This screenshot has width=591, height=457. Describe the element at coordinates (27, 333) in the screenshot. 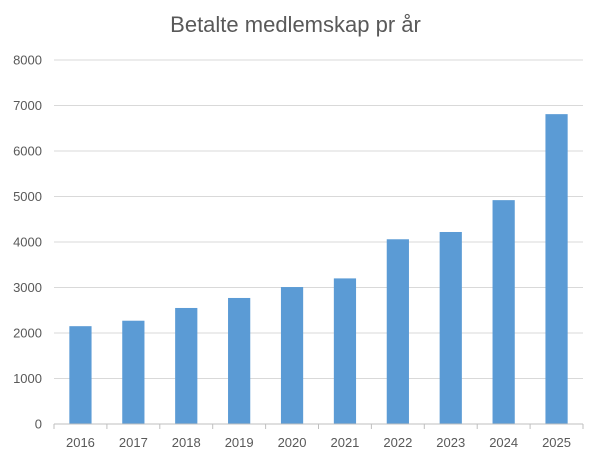

I see `y-tick-label: 2000` at that location.